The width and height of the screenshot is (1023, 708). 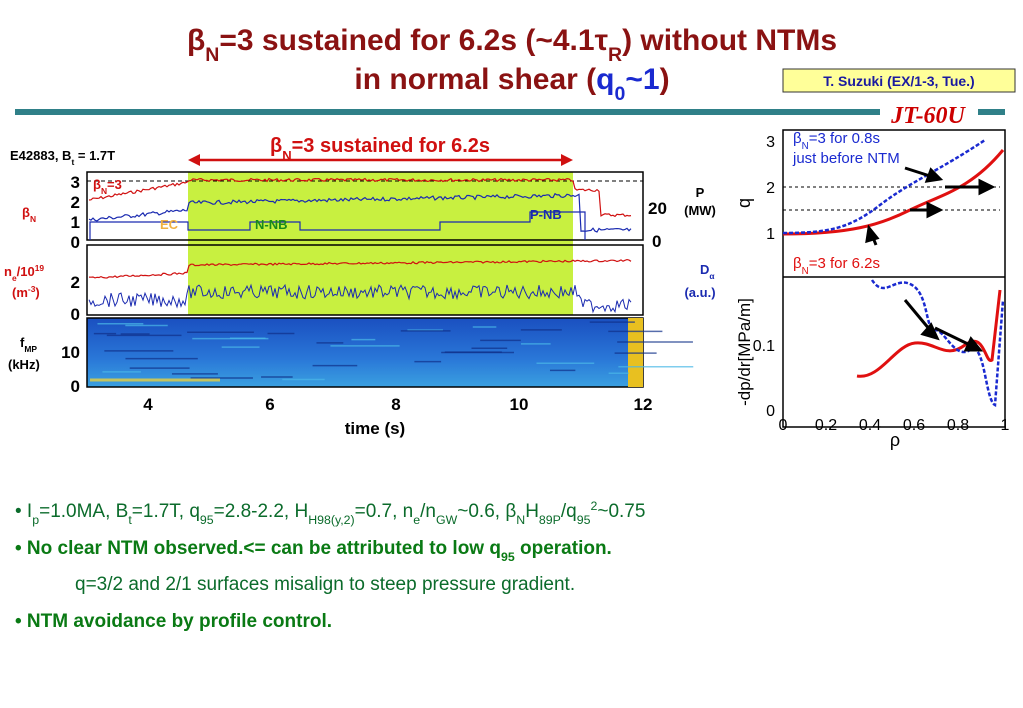 I want to click on text-part: -3, so click(x=32, y=289).